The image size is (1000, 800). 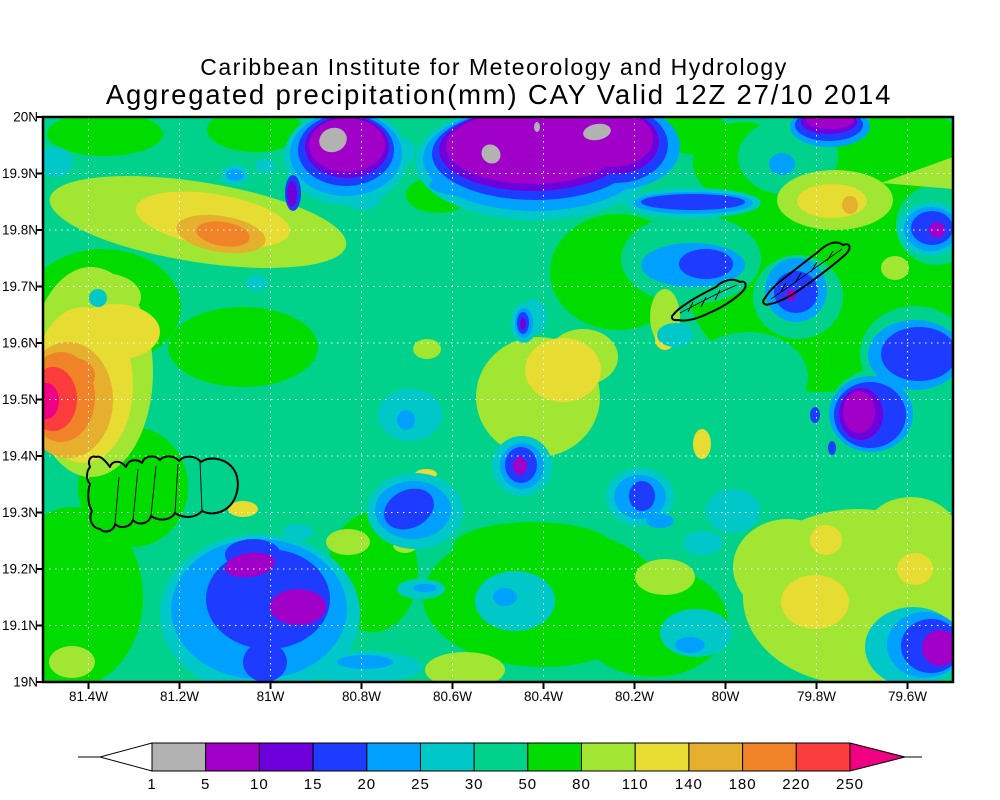 I want to click on colorbar-label: 10, so click(x=259, y=784).